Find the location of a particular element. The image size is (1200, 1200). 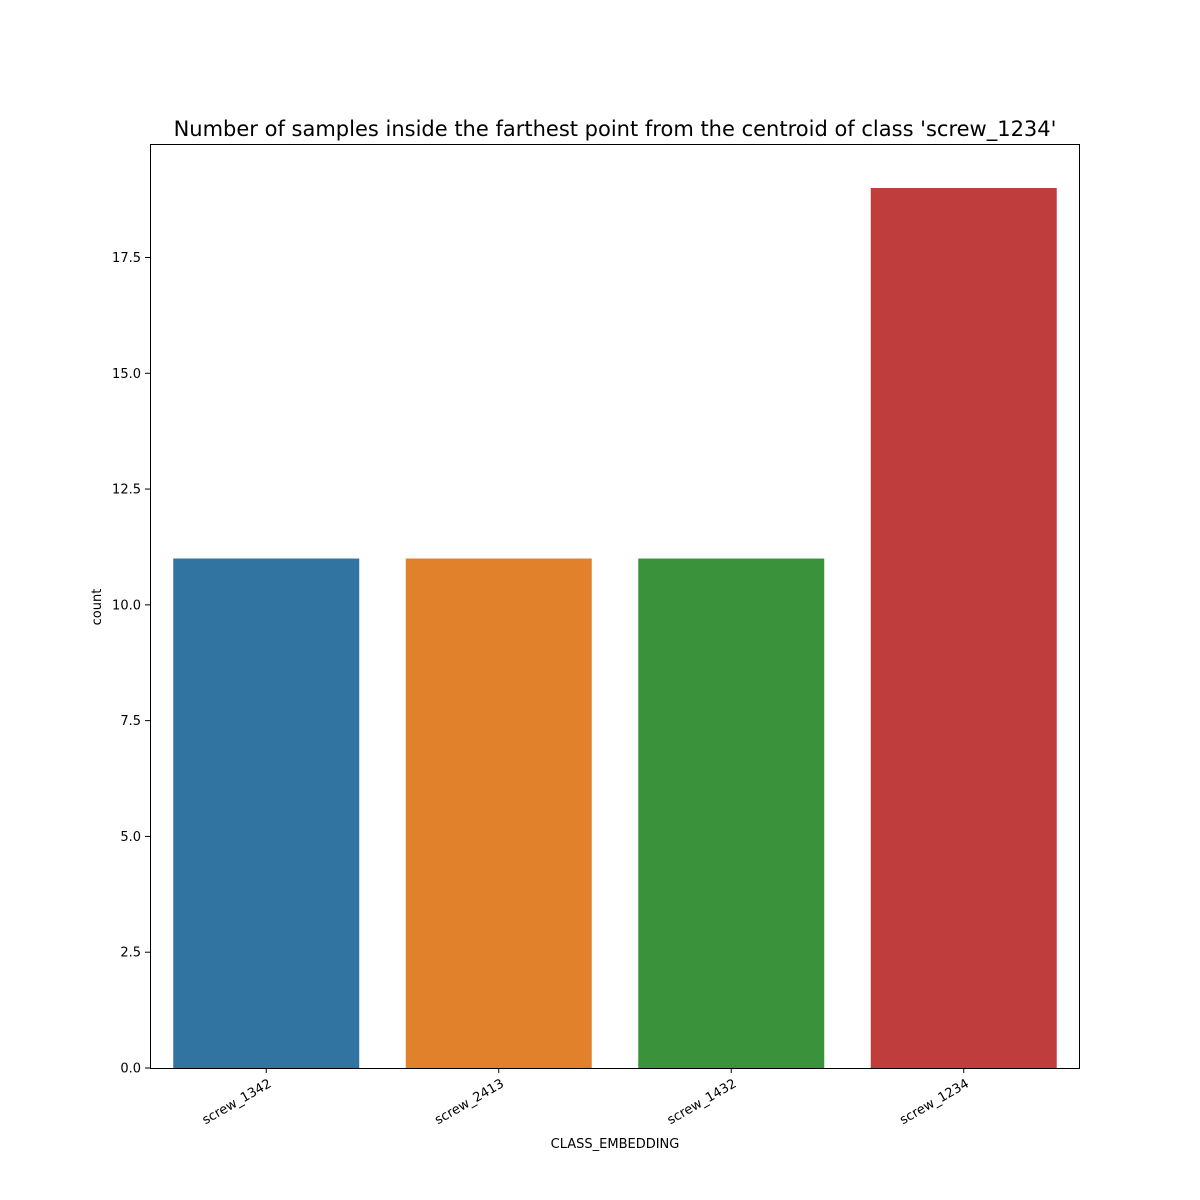

x-axis-ticks: screw_1342 screw_2413 screw_1432 screw_1234 is located at coordinates (586, 1098).